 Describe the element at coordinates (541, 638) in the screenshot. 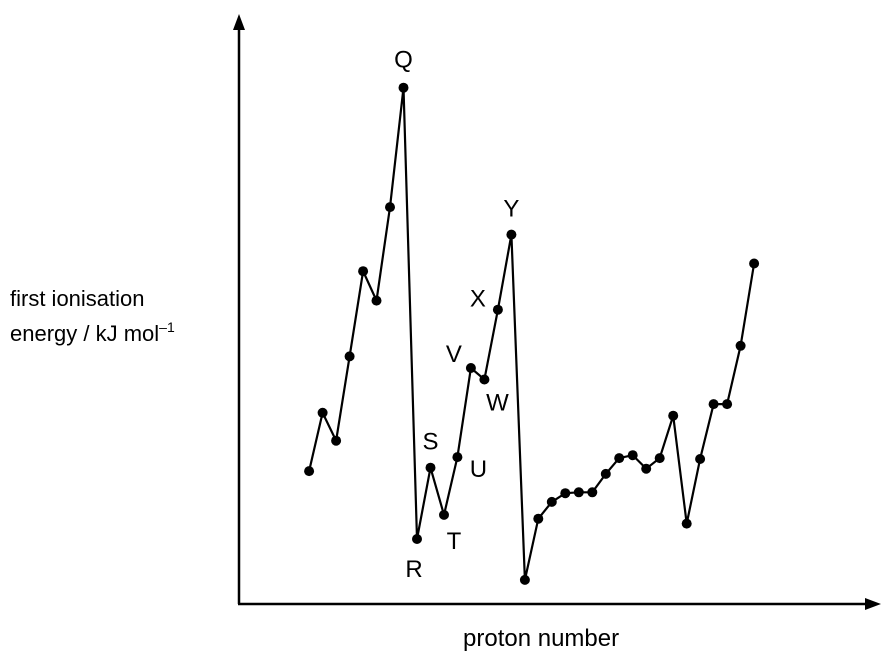

I see `x-axis-label: proton number` at that location.